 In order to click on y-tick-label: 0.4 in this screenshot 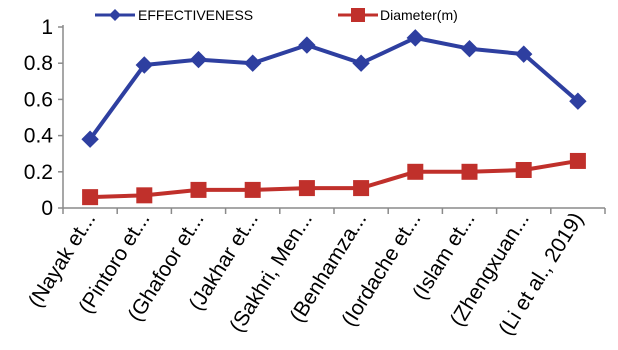, I will do `click(39, 136)`.